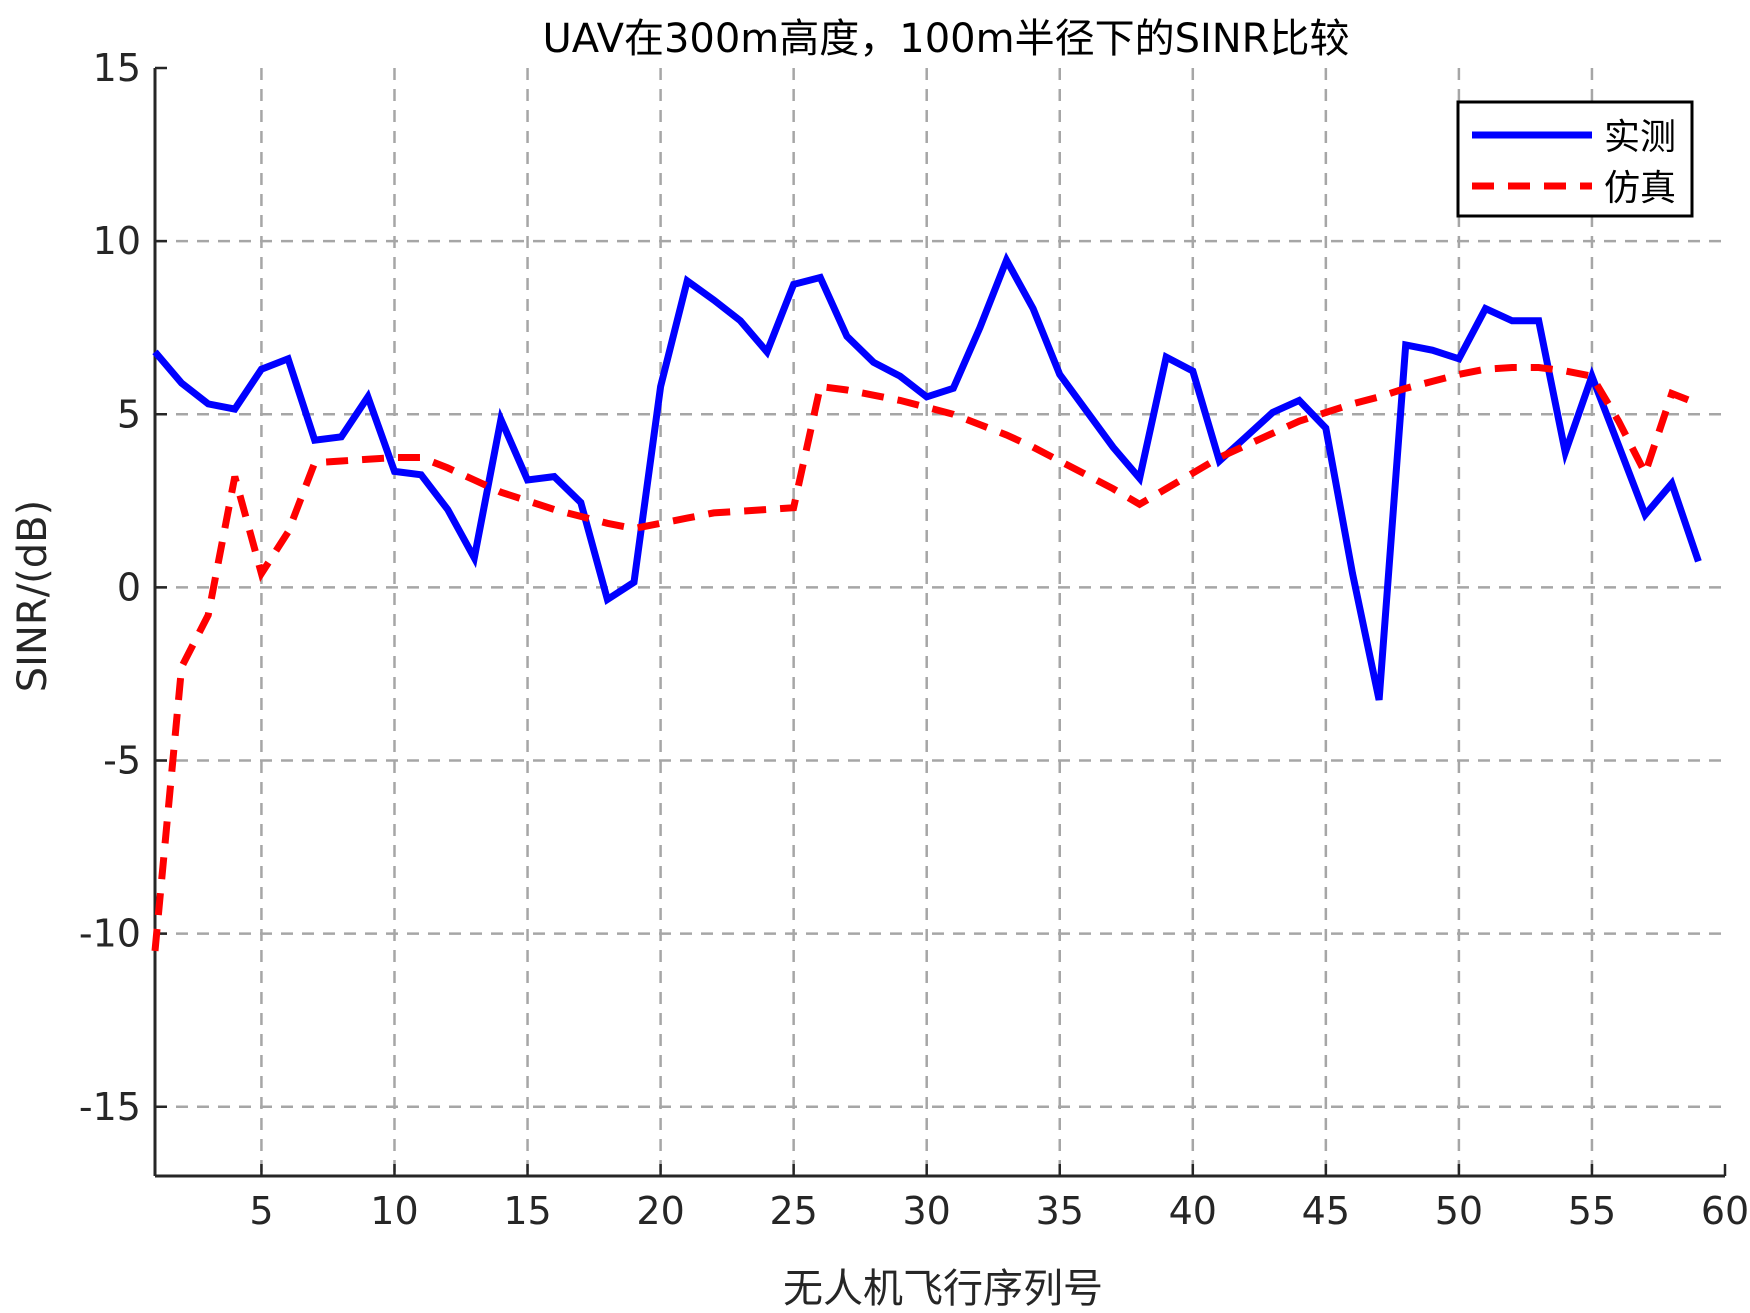  Describe the element at coordinates (122, 761) in the screenshot. I see `y-tick-label--5: -5` at that location.